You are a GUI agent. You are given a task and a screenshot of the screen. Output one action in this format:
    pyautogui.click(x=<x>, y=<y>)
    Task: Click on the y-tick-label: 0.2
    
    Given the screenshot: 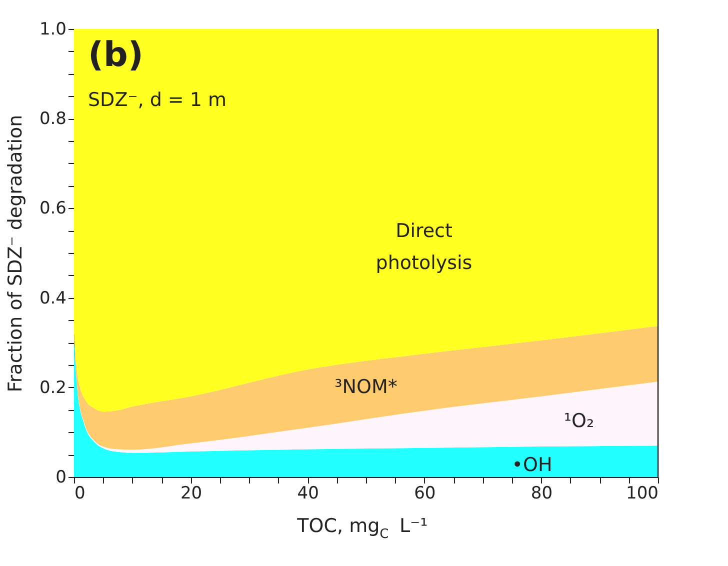 What is the action you would take?
    pyautogui.click(x=52, y=388)
    